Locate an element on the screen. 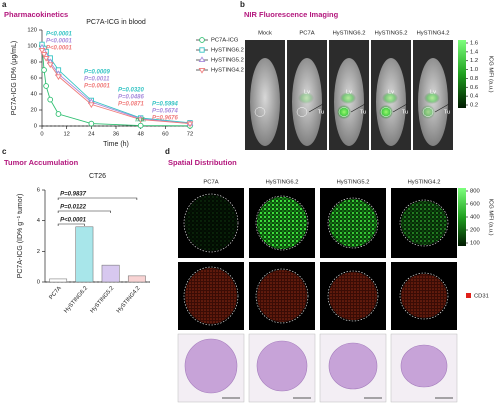 This screenshot has width=500, height=409. p-value: P=0.0009 is located at coordinates (97, 73).